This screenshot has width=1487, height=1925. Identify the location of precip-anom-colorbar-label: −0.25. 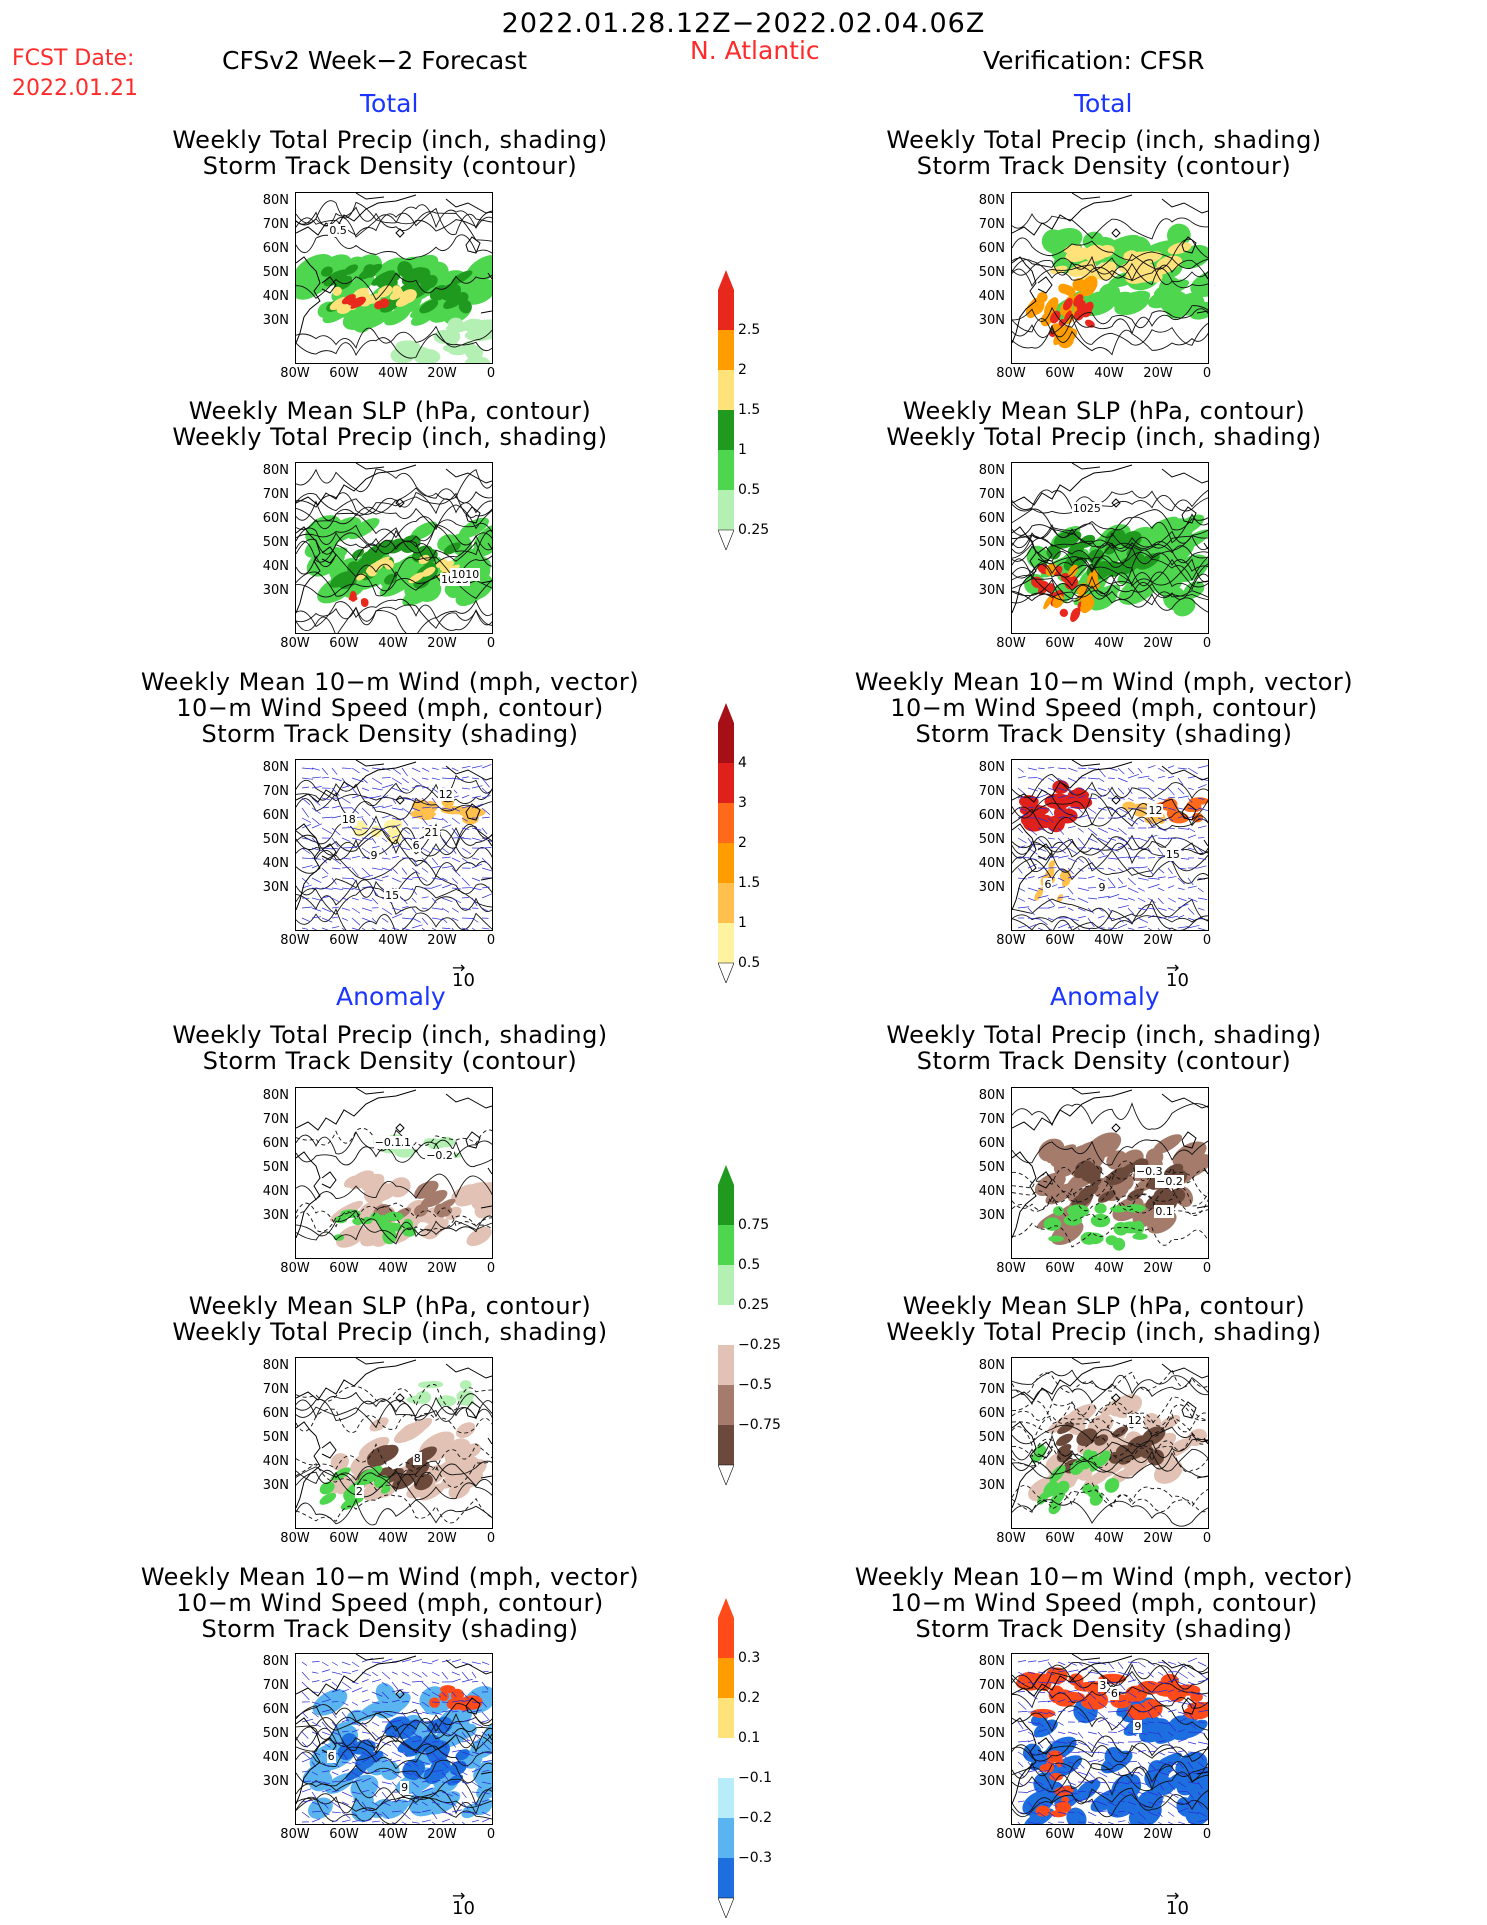
(759, 1345).